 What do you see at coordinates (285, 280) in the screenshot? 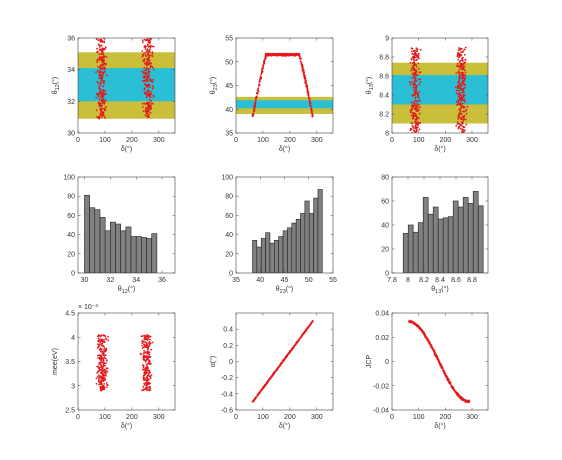
I see `x-tick-label: 45` at bounding box center [285, 280].